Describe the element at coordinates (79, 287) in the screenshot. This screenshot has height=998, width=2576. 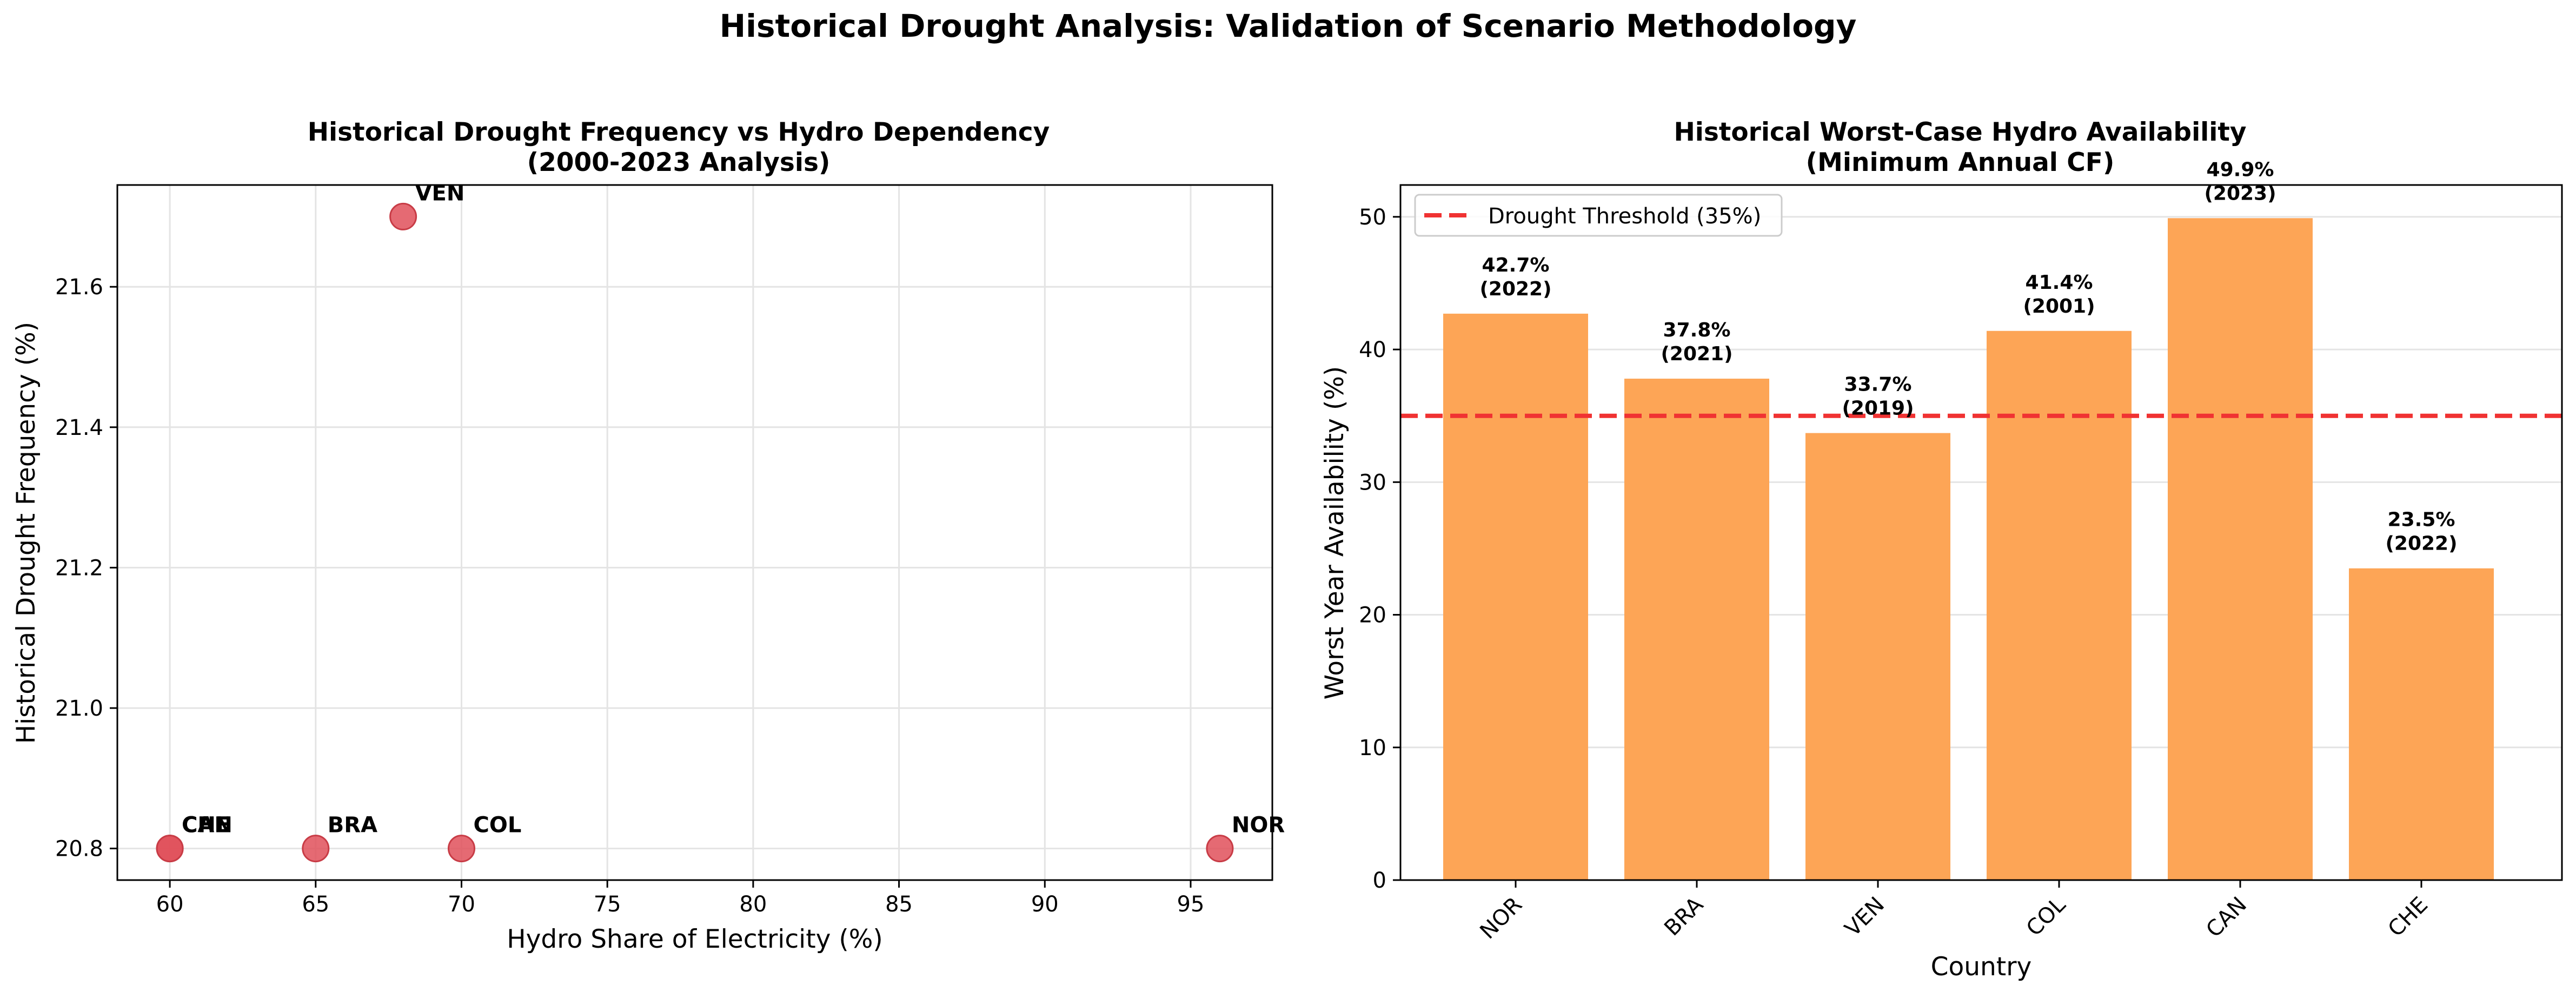
I see `scatter-y-tick-label: 21.6` at that location.